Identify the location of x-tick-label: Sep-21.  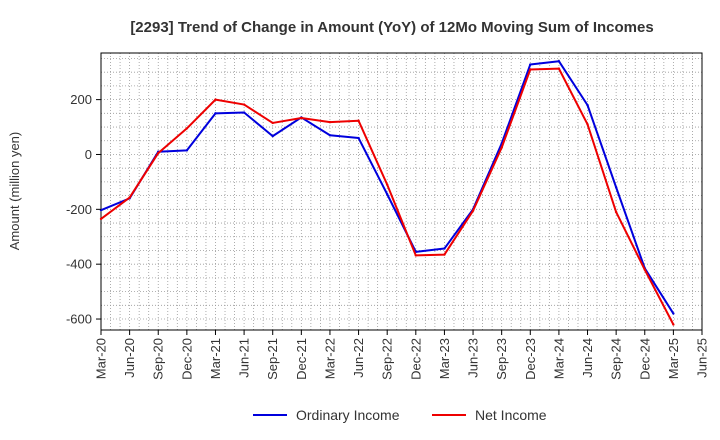
(272, 359).